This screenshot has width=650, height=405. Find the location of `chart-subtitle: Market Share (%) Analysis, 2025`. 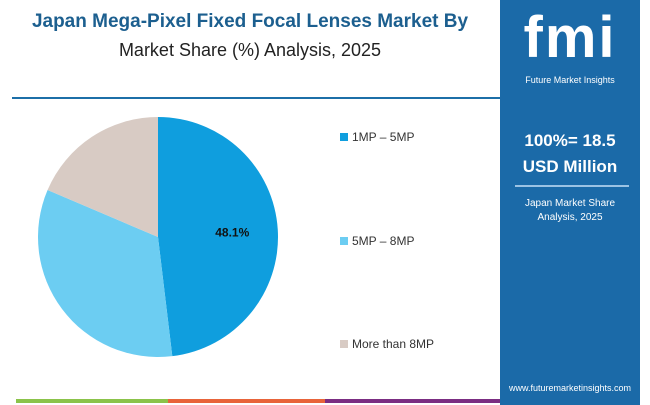

chart-subtitle: Market Share (%) Analysis, 2025 is located at coordinates (250, 50).